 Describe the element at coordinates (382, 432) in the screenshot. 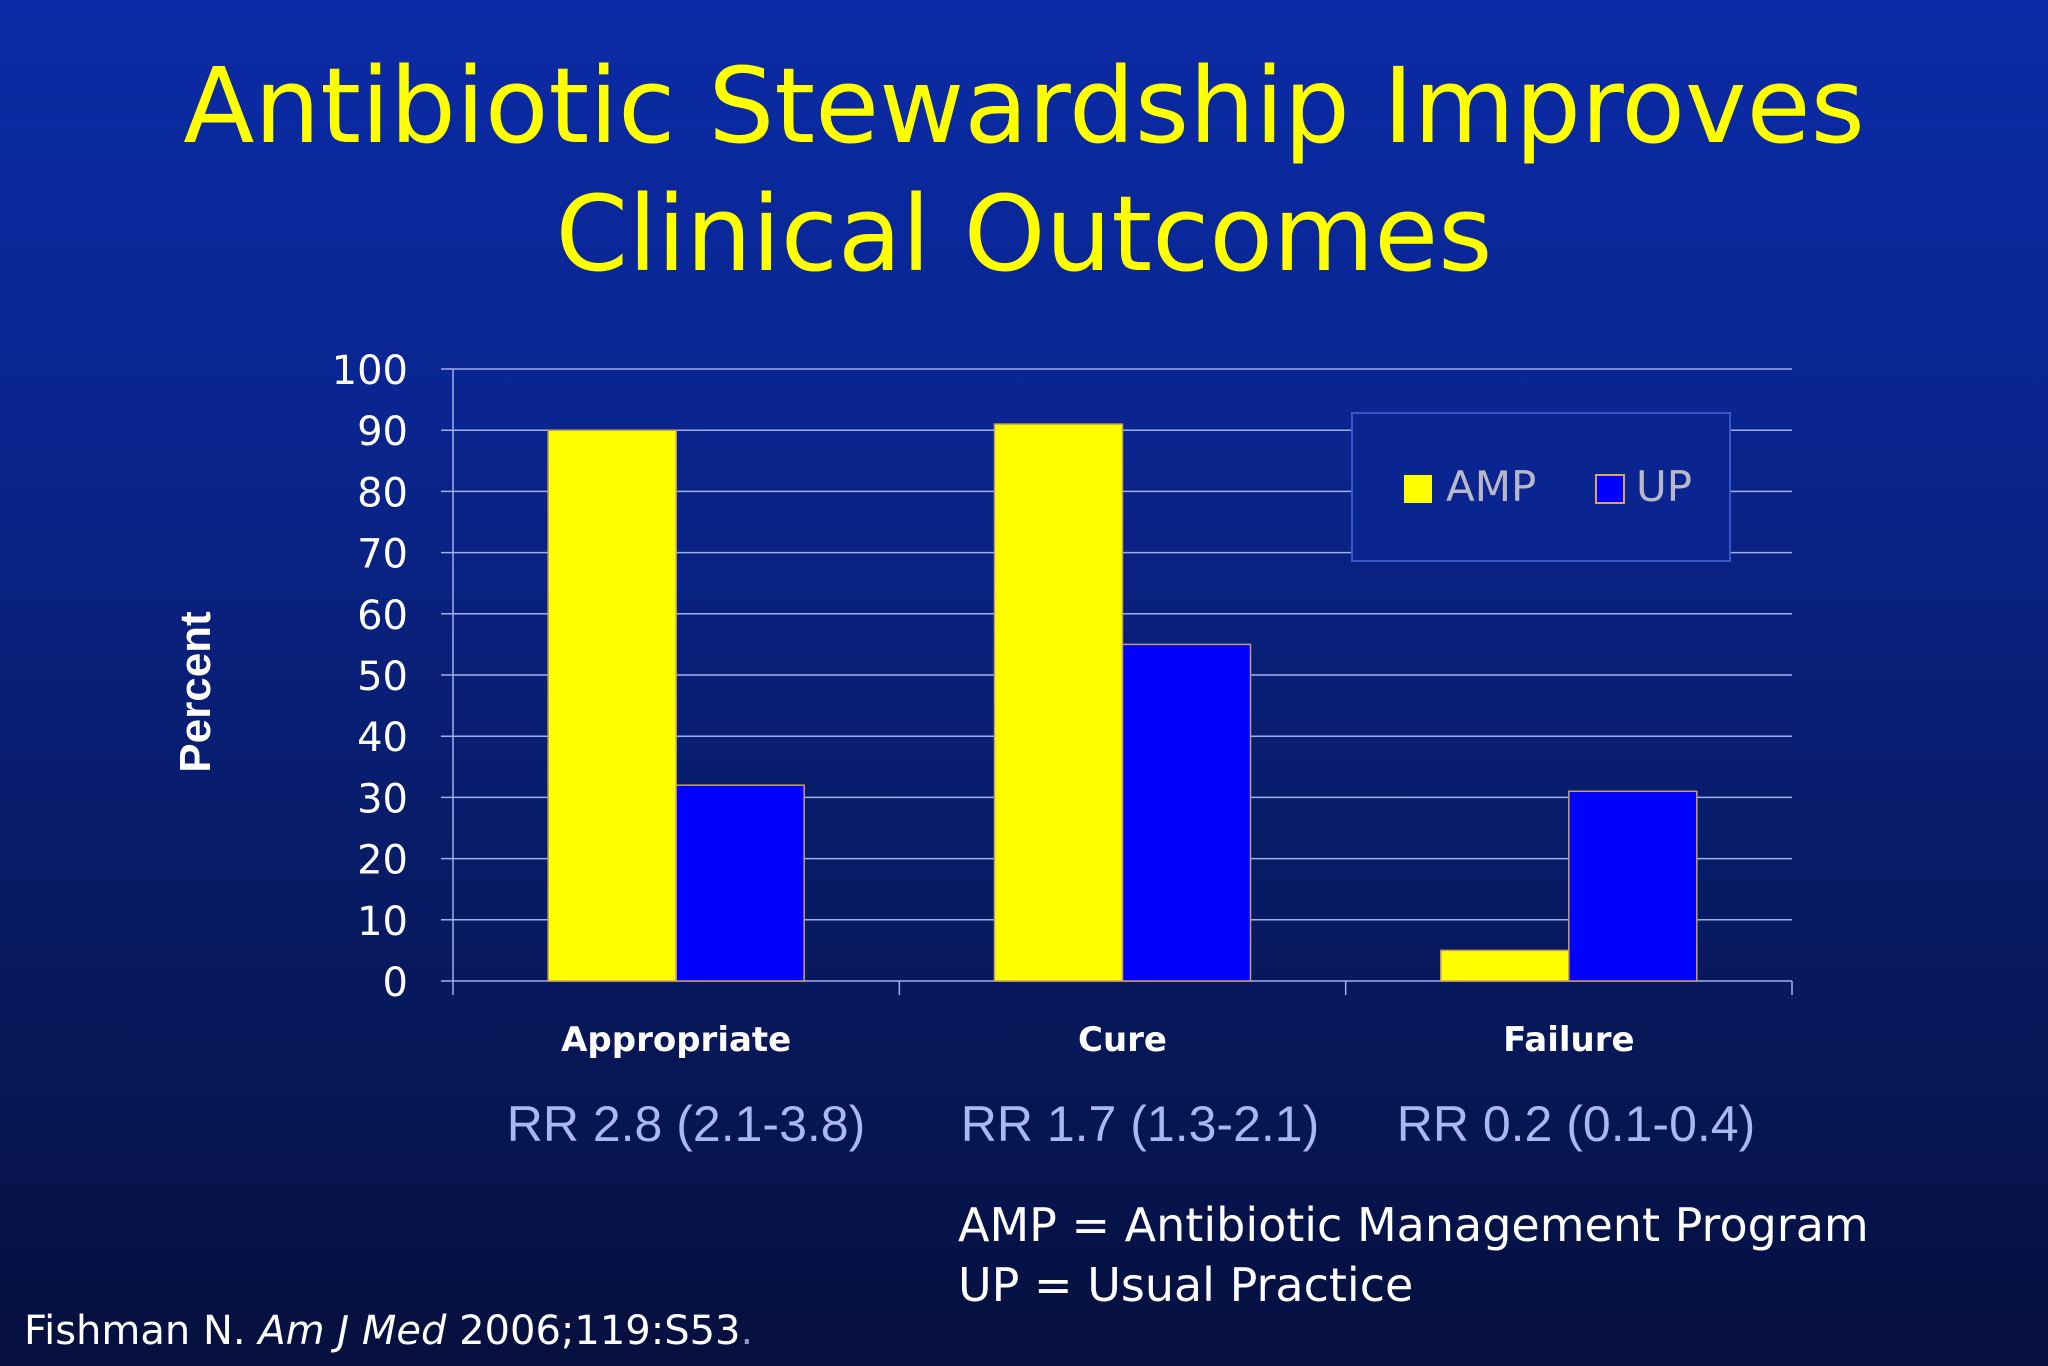

I see `y-tick-label: 90` at that location.